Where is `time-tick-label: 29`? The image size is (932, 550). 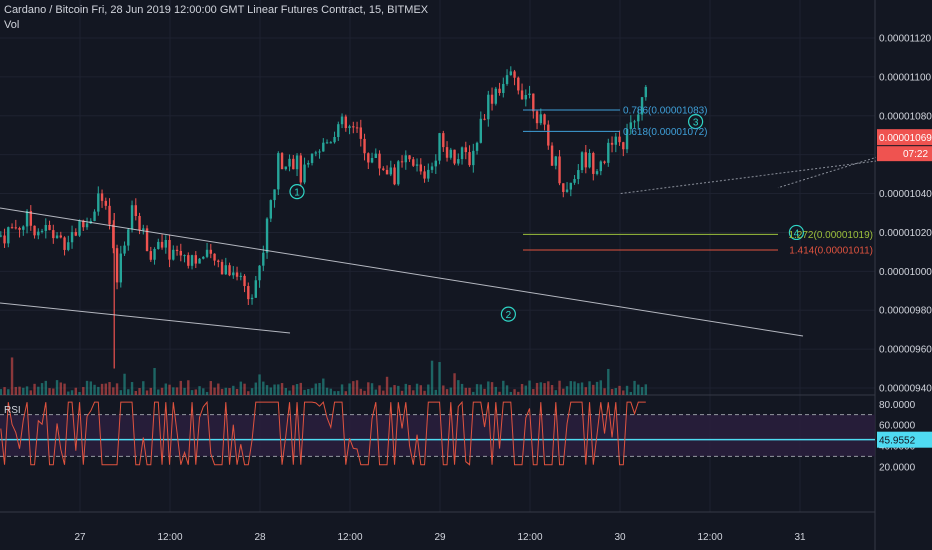
time-tick-label: 29 is located at coordinates (440, 537).